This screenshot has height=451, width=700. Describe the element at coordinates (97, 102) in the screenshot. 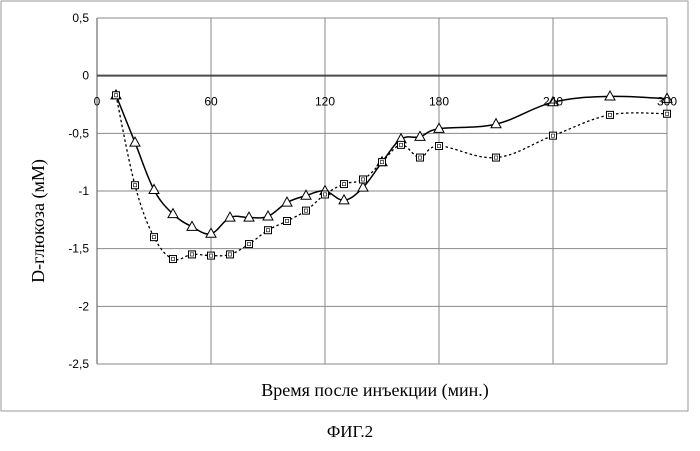

I see `x-tick-label: 0` at that location.